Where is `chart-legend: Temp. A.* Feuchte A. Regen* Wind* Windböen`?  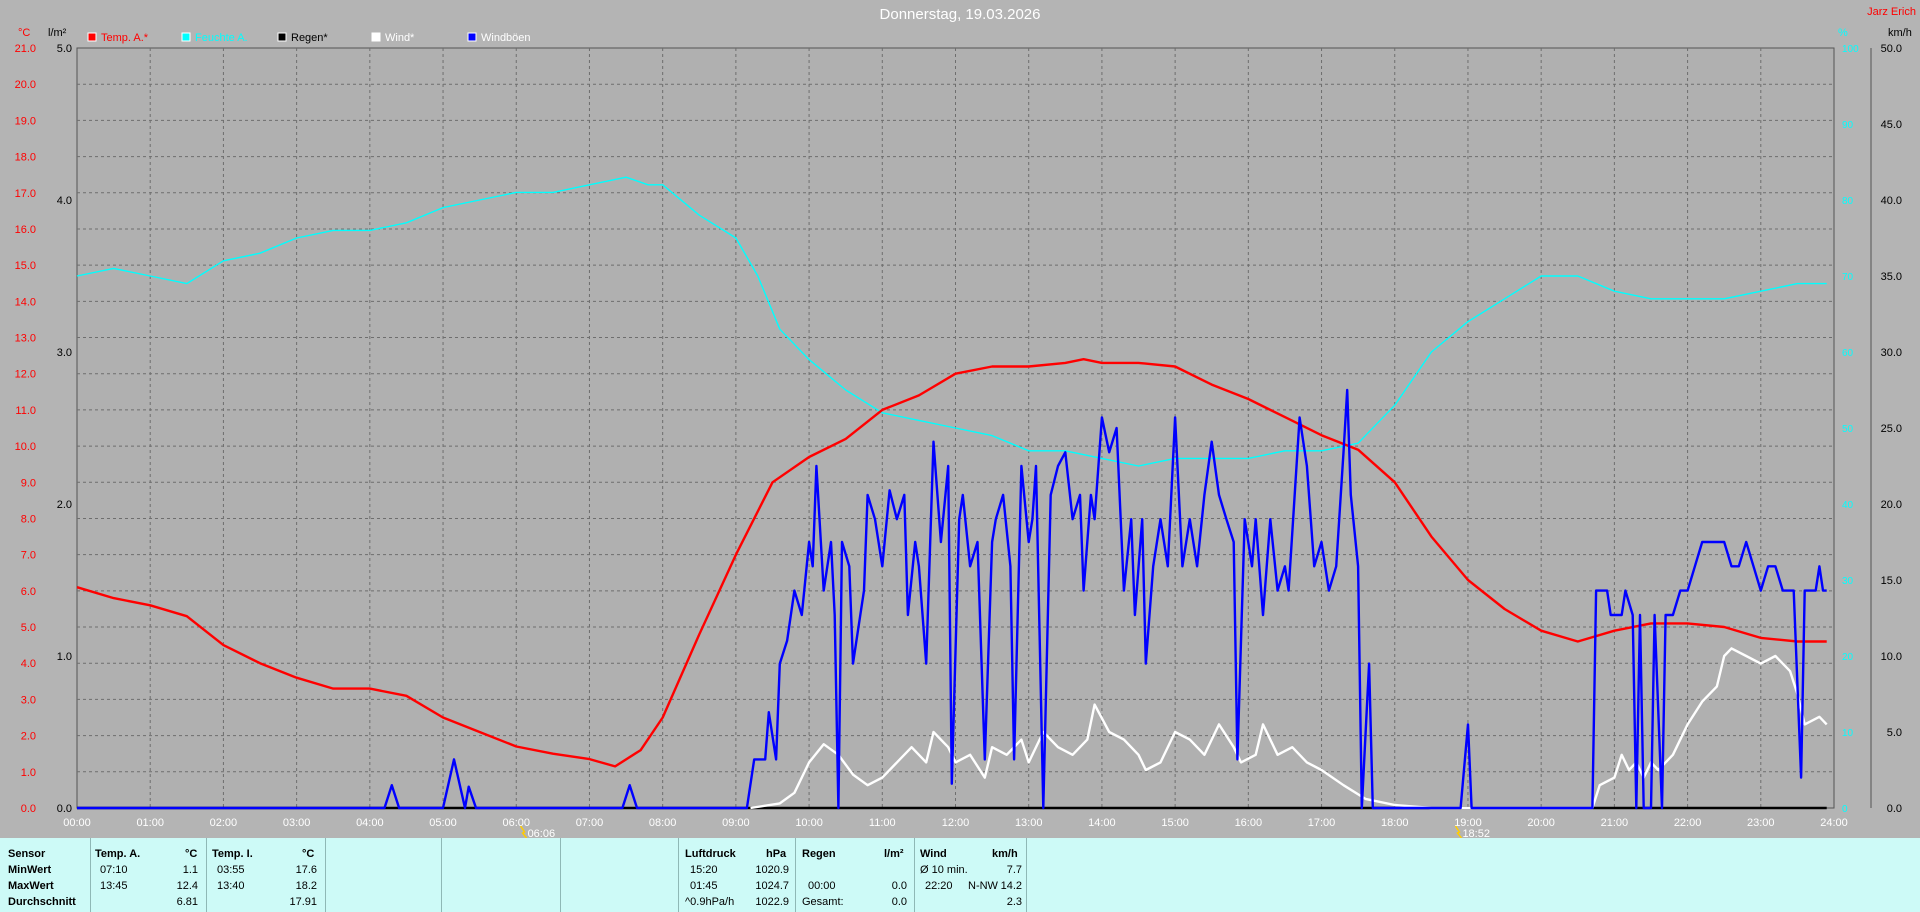 chart-legend: Temp. A.* Feuchte A. Regen* Wind* Windböen is located at coordinates (309, 38).